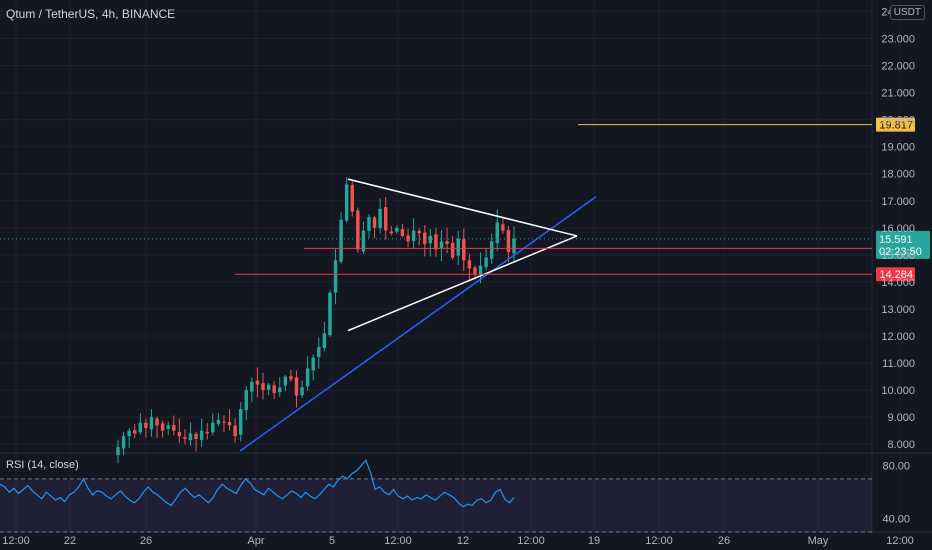  I want to click on rsi-tick-label: 80.00, so click(896, 467).